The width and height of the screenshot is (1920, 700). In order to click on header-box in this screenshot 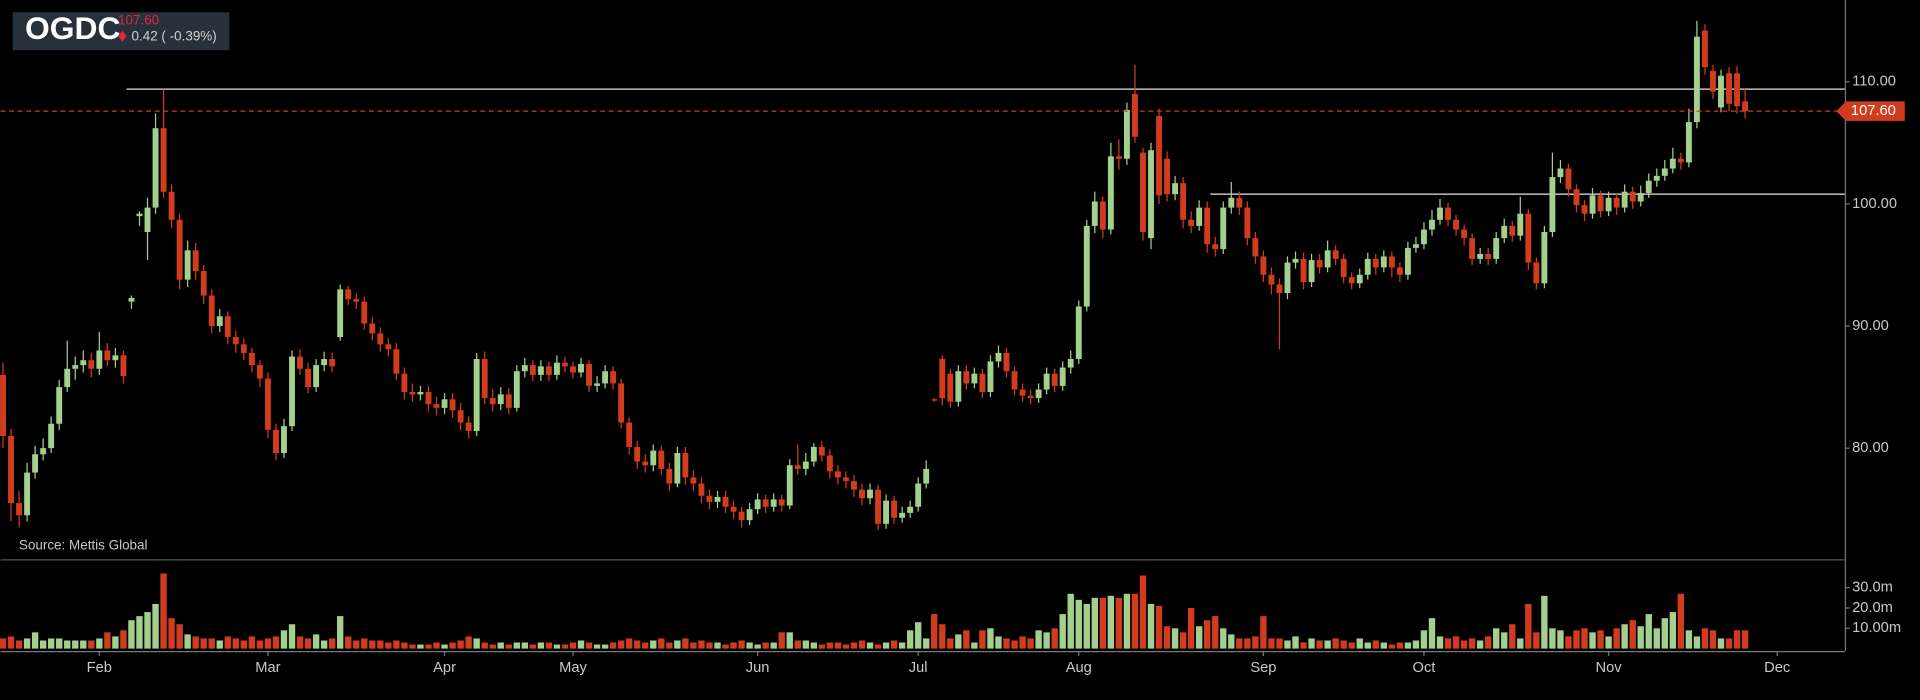, I will do `click(121, 31)`.